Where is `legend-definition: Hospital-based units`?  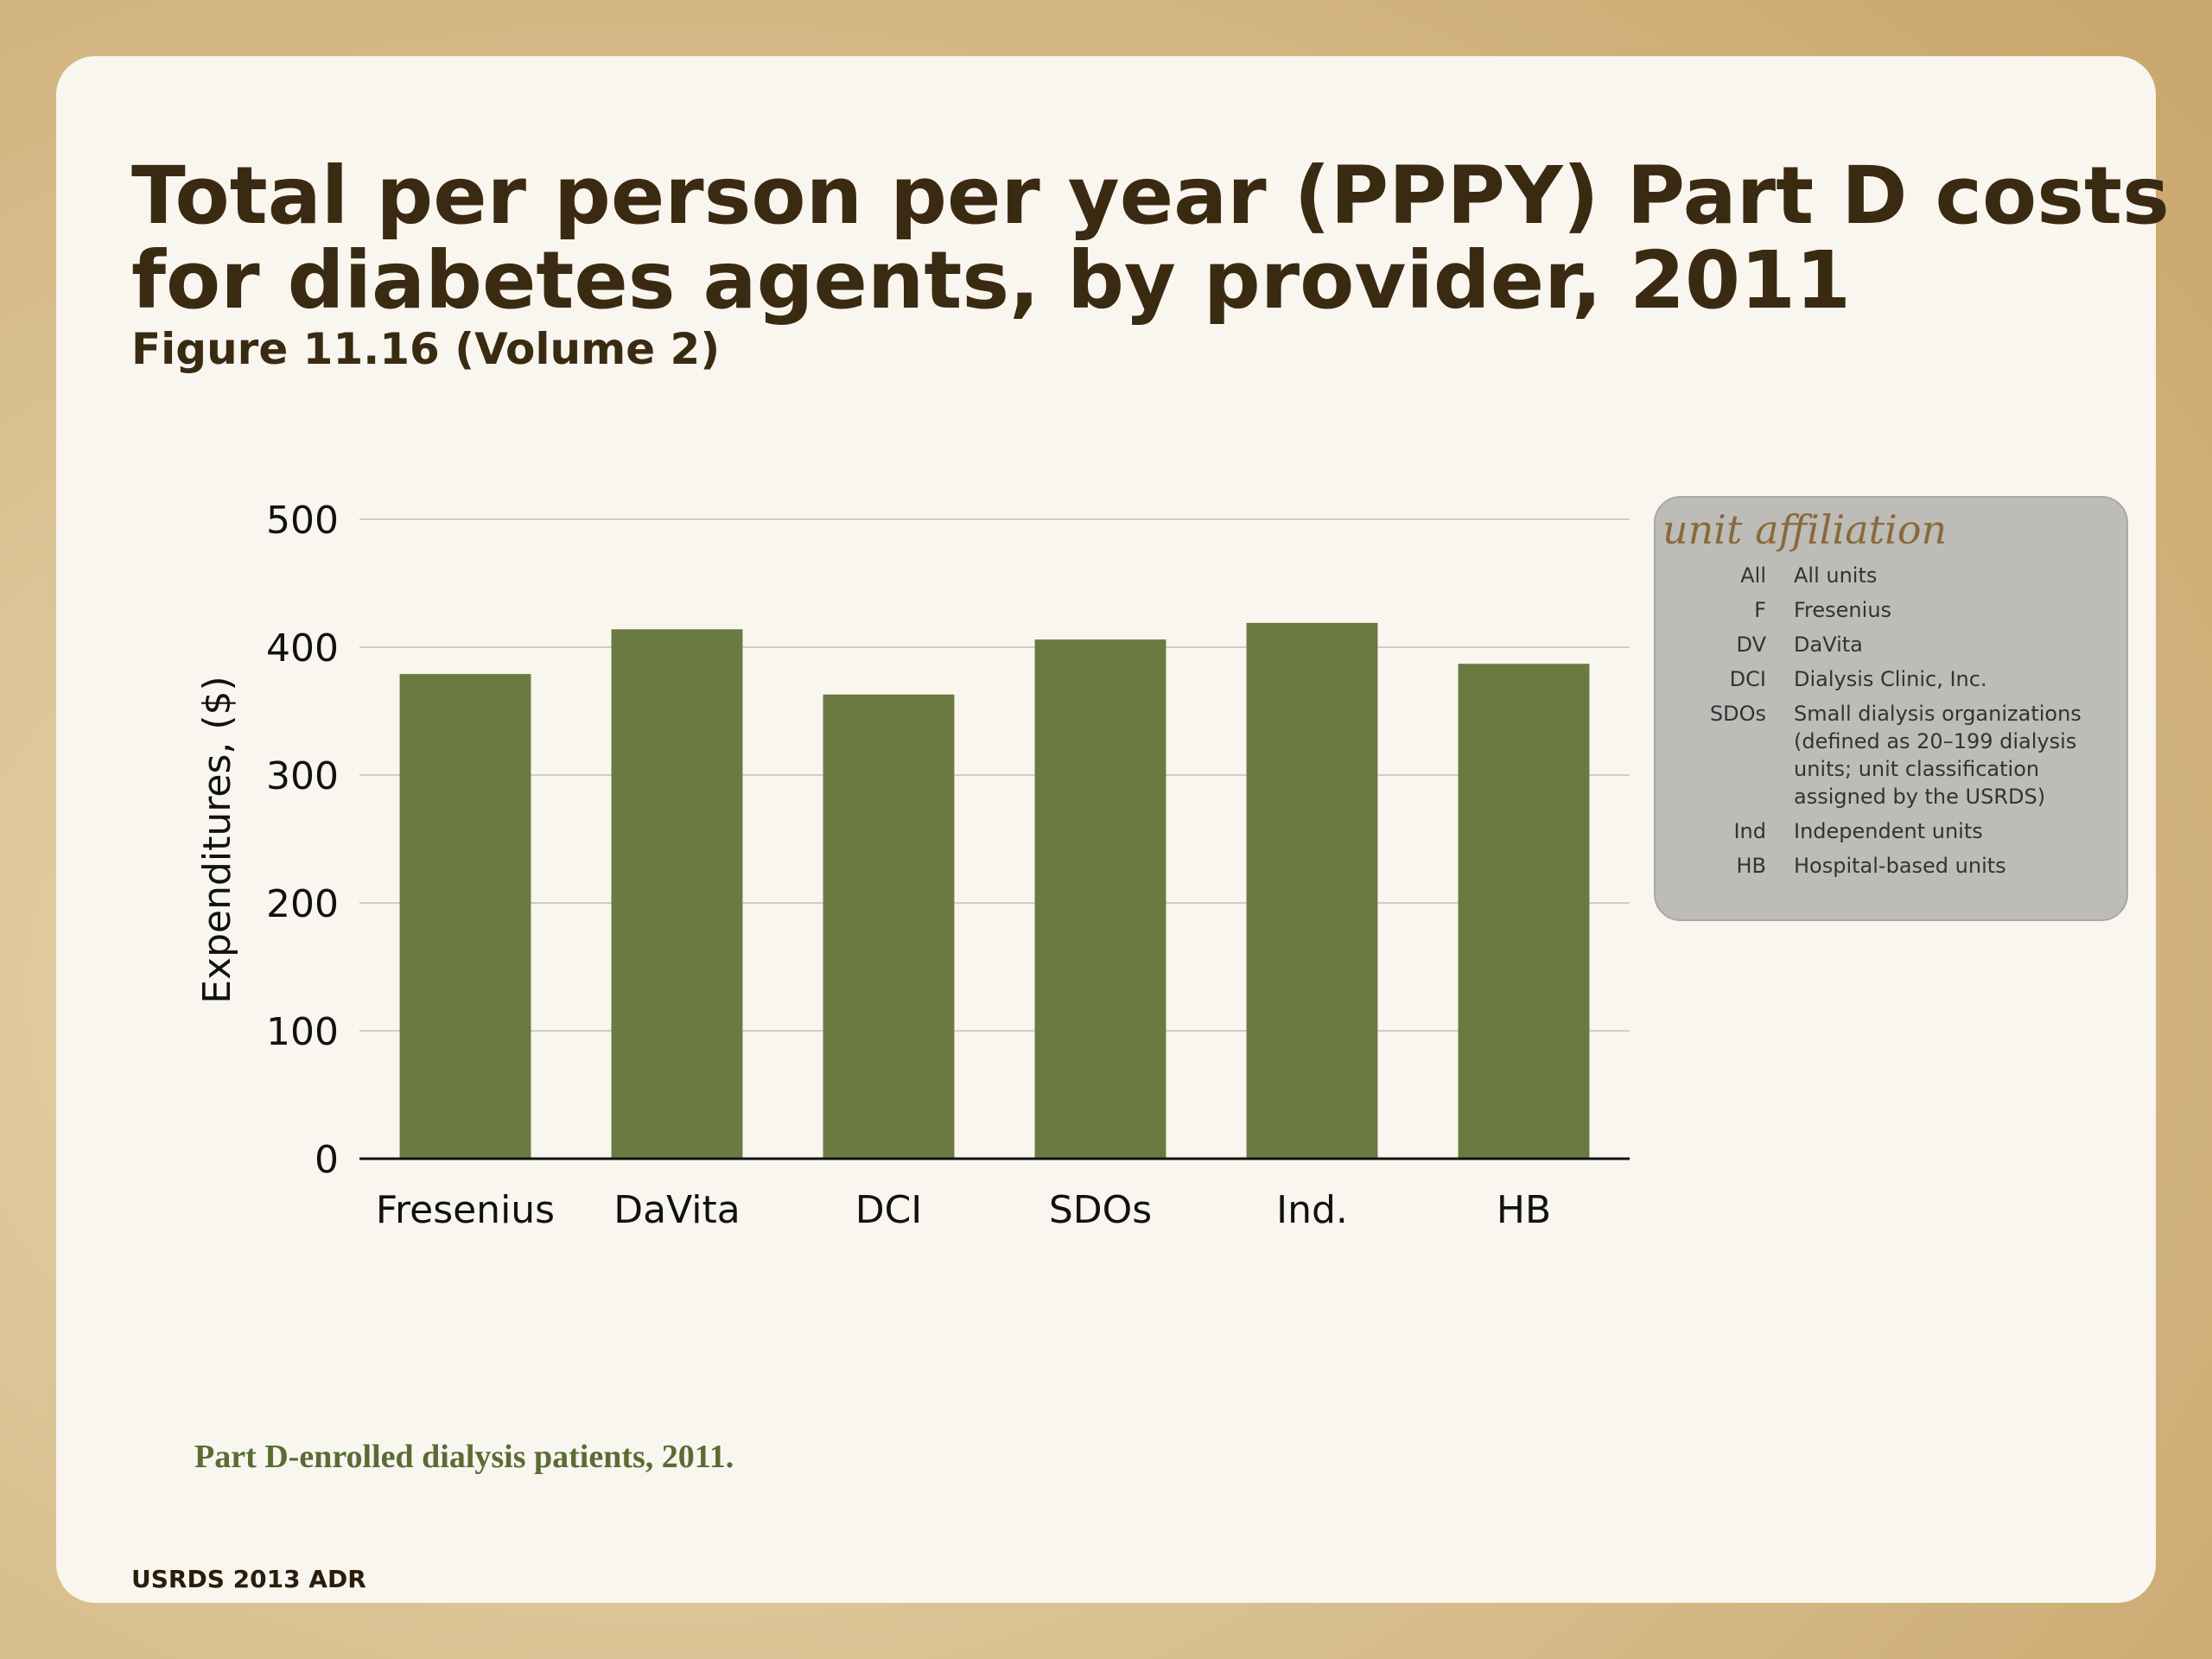 legend-definition: Hospital-based units is located at coordinates (1900, 866).